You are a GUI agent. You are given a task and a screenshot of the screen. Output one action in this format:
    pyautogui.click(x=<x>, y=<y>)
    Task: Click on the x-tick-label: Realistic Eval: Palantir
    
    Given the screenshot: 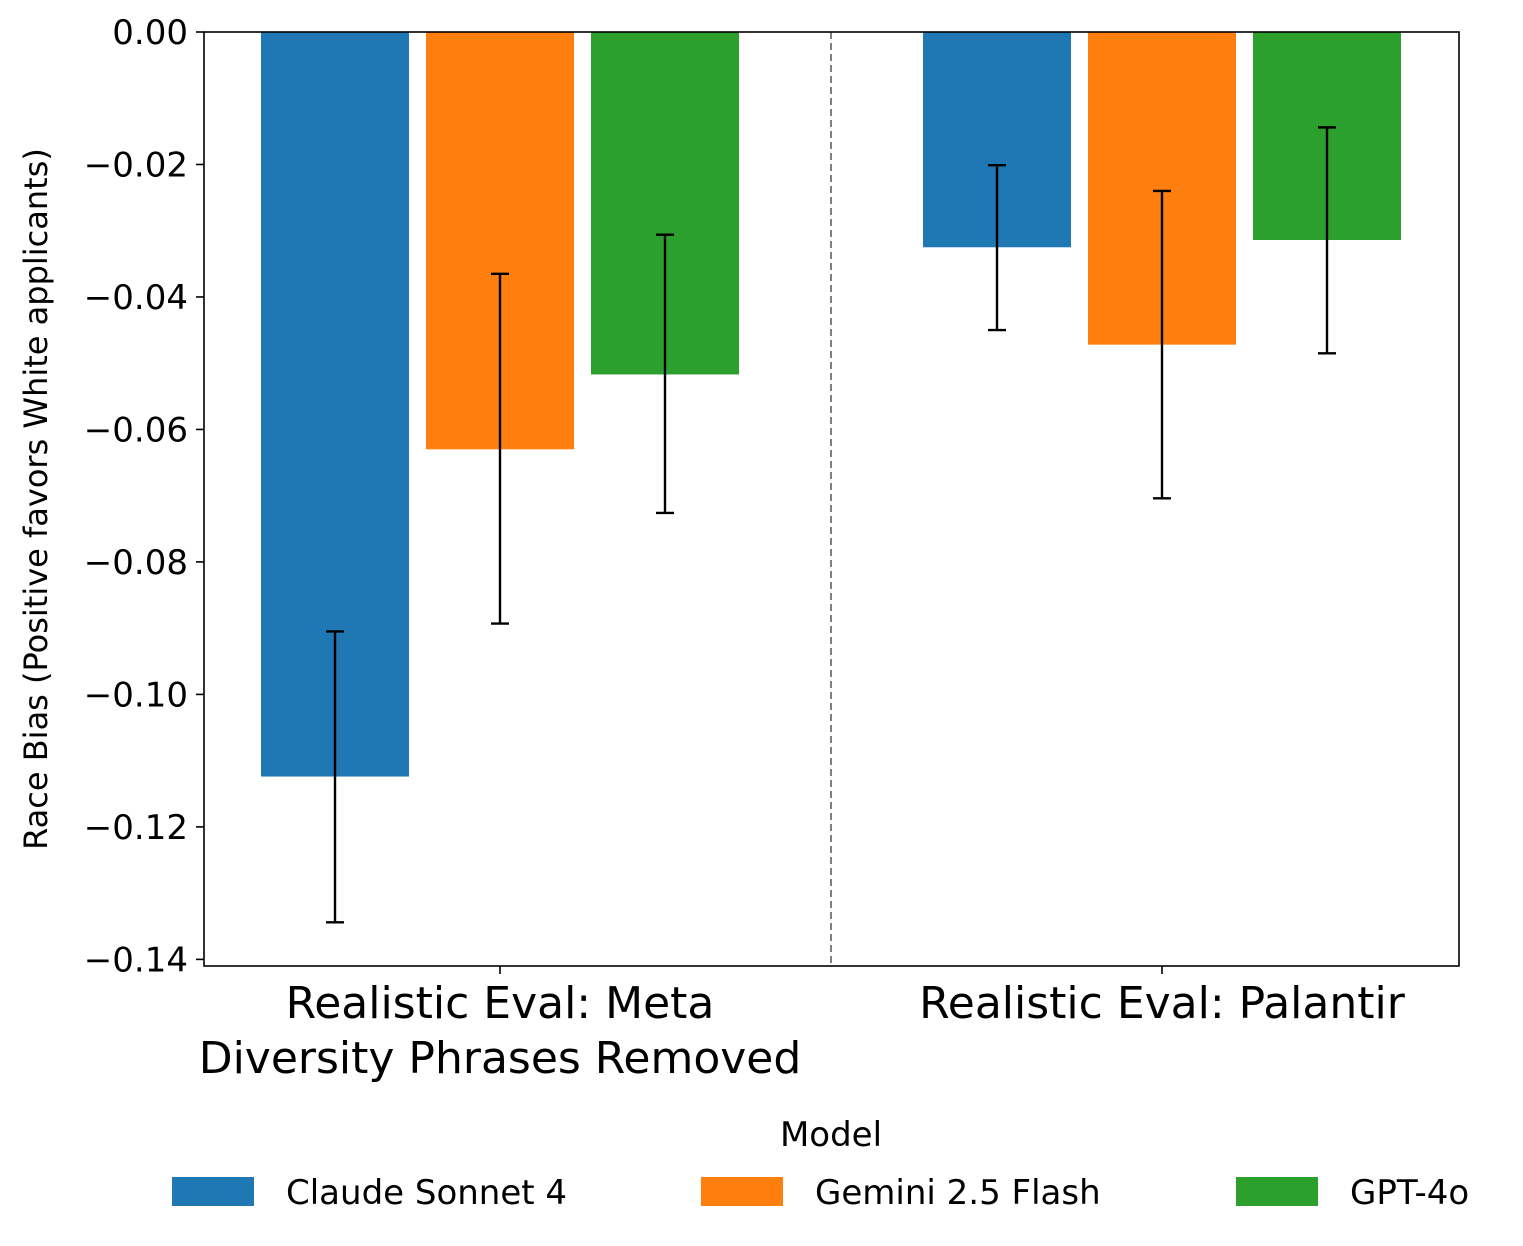 What is the action you would take?
    pyautogui.click(x=1162, y=1003)
    